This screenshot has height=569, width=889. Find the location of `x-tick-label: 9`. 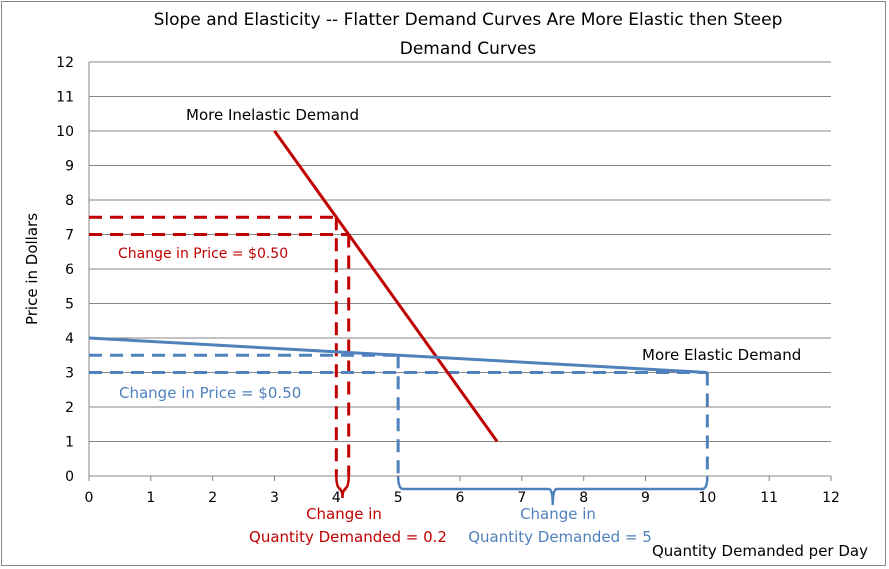

x-tick-label: 9 is located at coordinates (645, 498).